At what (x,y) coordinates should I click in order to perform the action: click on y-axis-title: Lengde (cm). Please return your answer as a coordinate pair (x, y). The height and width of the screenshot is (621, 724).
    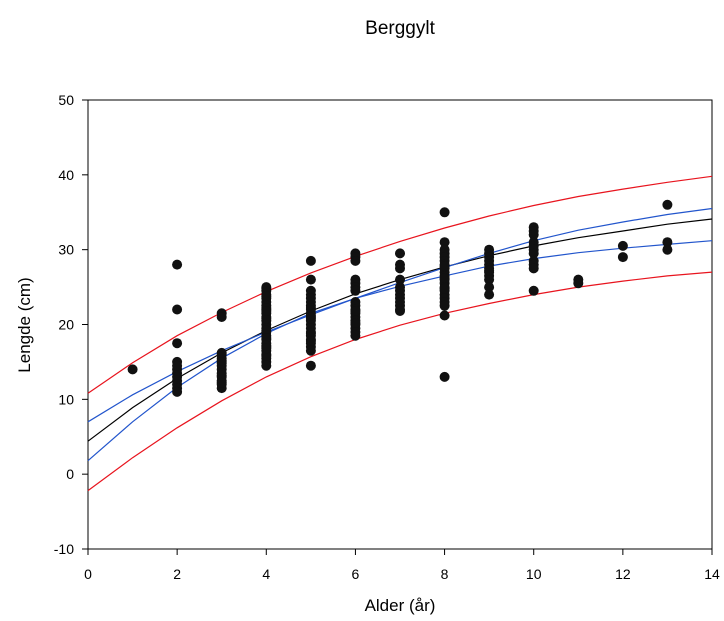
    Looking at the image, I should click on (24, 324).